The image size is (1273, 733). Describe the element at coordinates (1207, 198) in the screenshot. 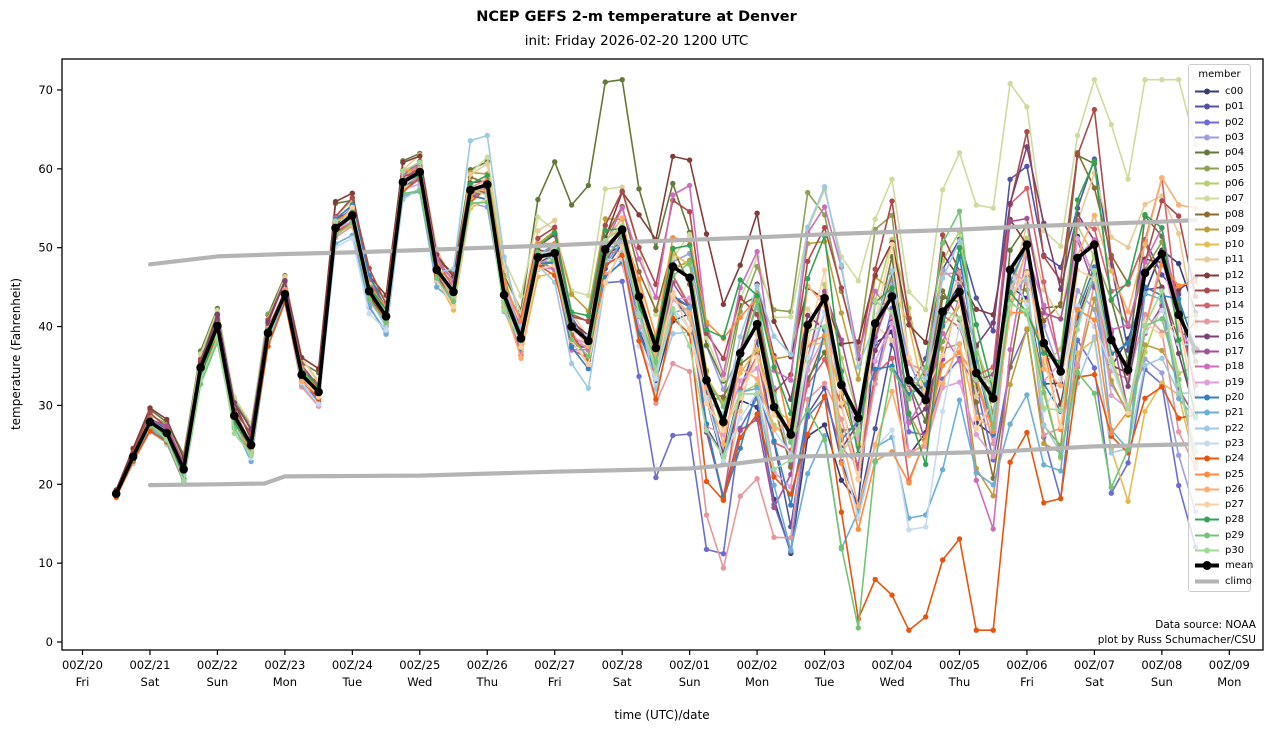

I see `legend-marker-p07` at that location.